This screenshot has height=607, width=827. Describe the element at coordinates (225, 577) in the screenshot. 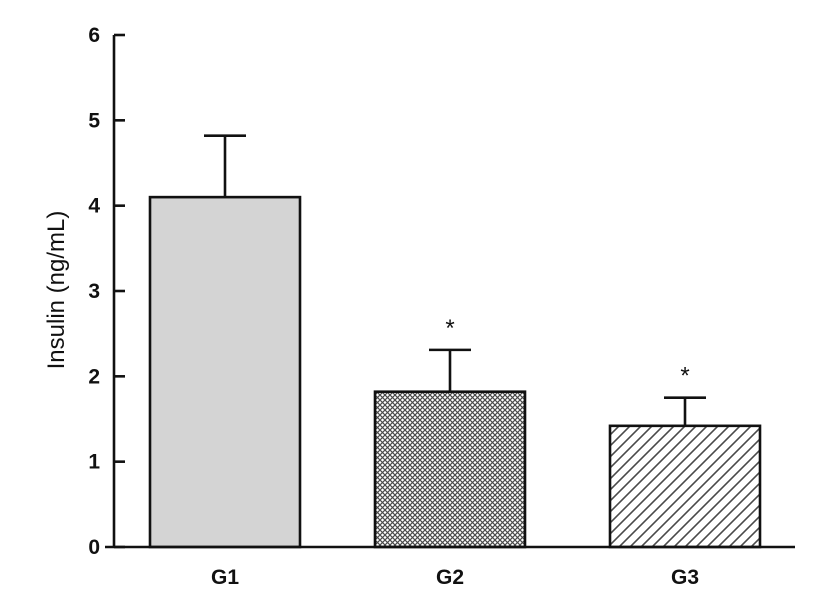

I see `x-label-g1: G1` at that location.